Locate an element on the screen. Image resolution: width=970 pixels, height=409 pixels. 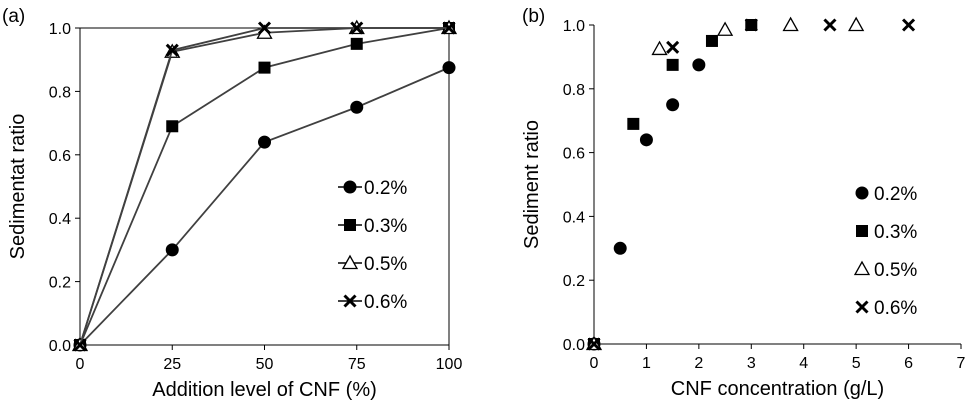
x-tick-label: 4 is located at coordinates (803, 363).